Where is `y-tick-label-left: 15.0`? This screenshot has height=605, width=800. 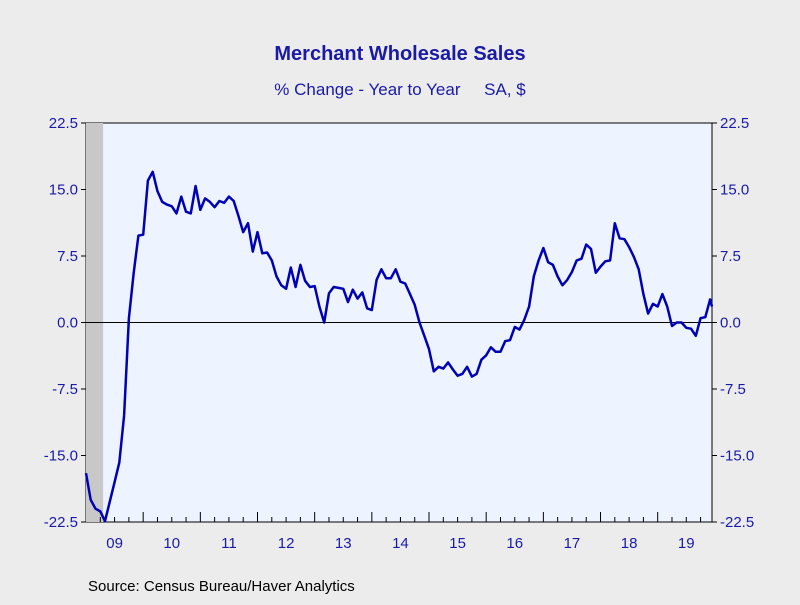
y-tick-label-left: 15.0 is located at coordinates (63, 190).